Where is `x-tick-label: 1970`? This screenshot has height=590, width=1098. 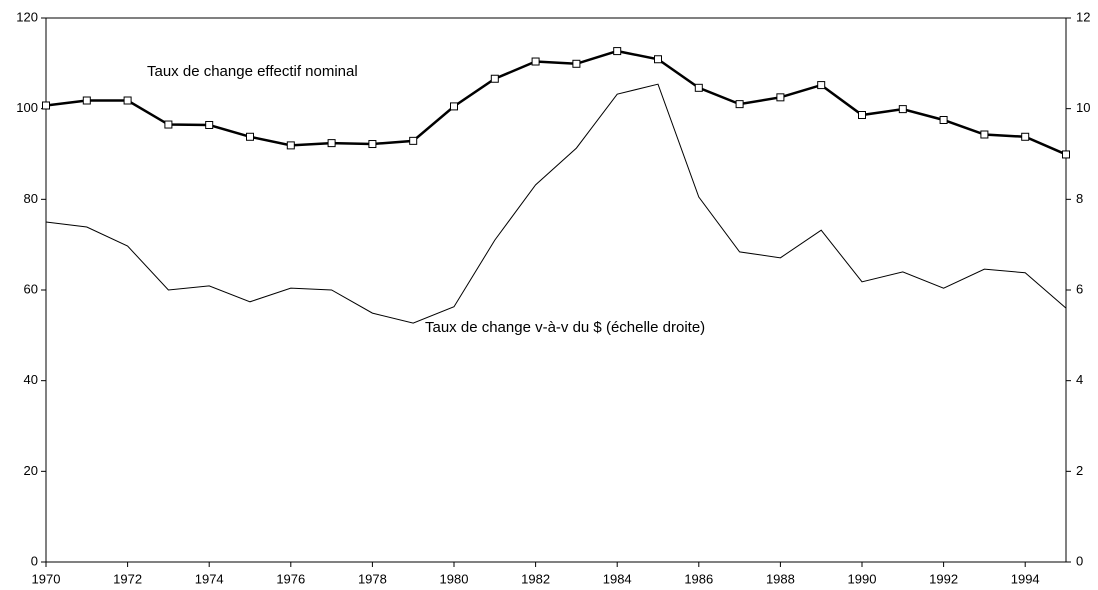 x-tick-label: 1970 is located at coordinates (46, 578).